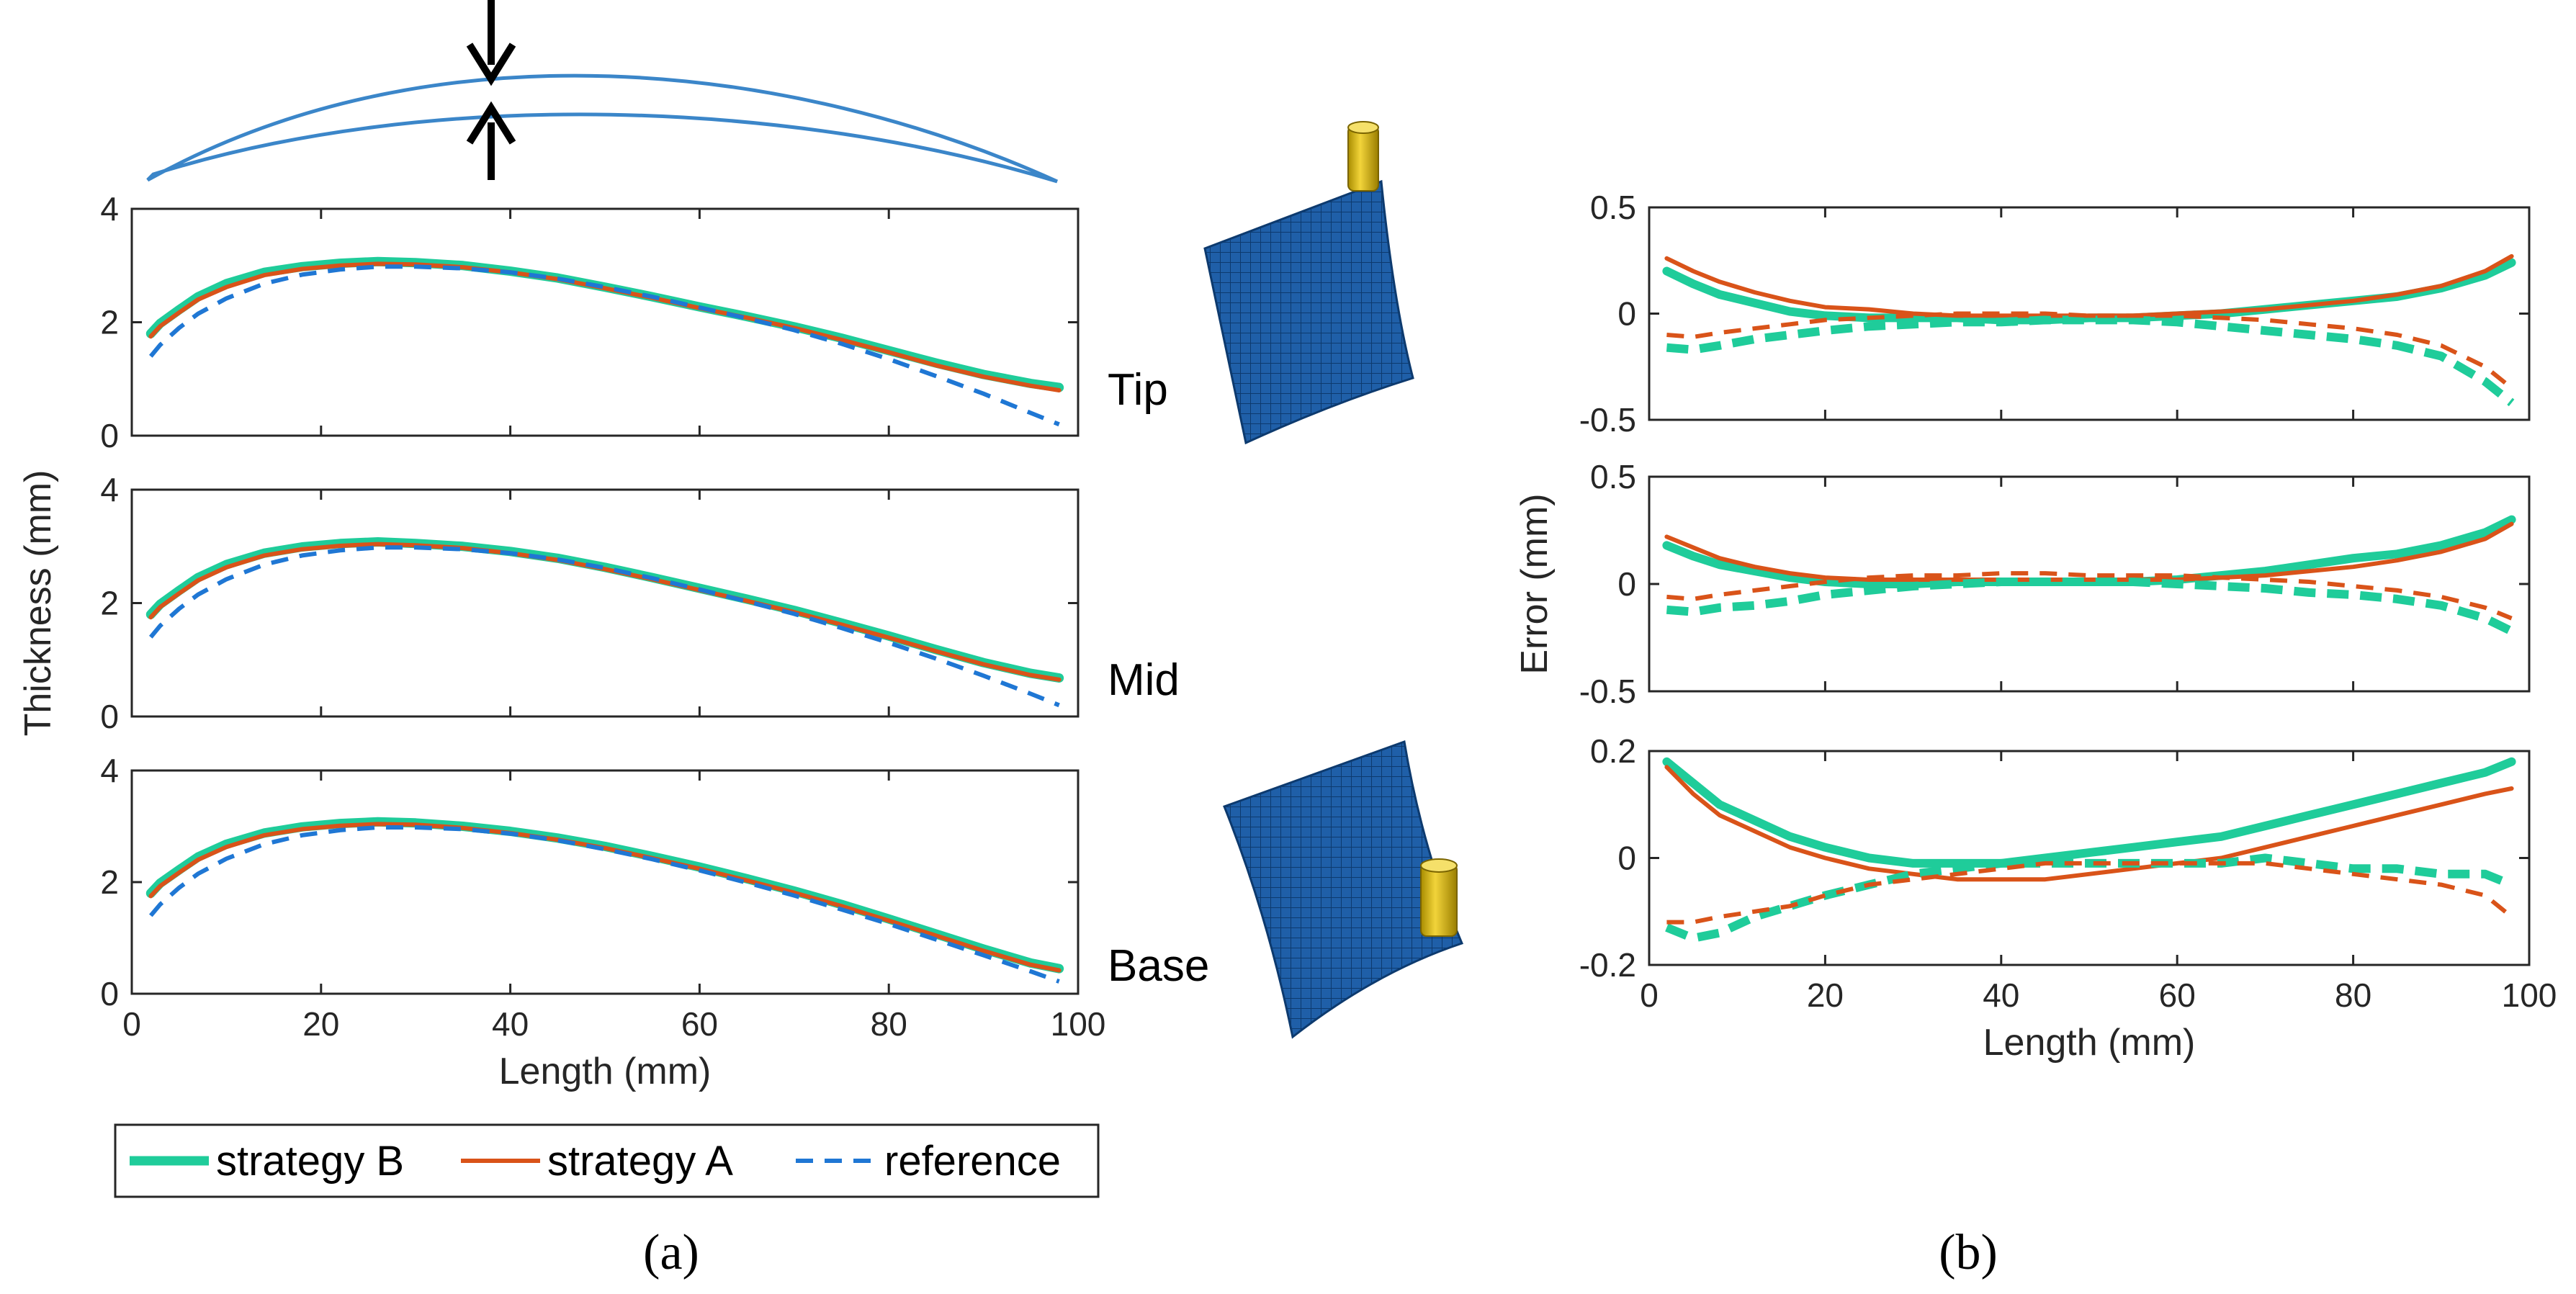 The width and height of the screenshot is (2576, 1294). Describe the element at coordinates (972, 1161) in the screenshot. I see `legend-label-reference: reference` at that location.